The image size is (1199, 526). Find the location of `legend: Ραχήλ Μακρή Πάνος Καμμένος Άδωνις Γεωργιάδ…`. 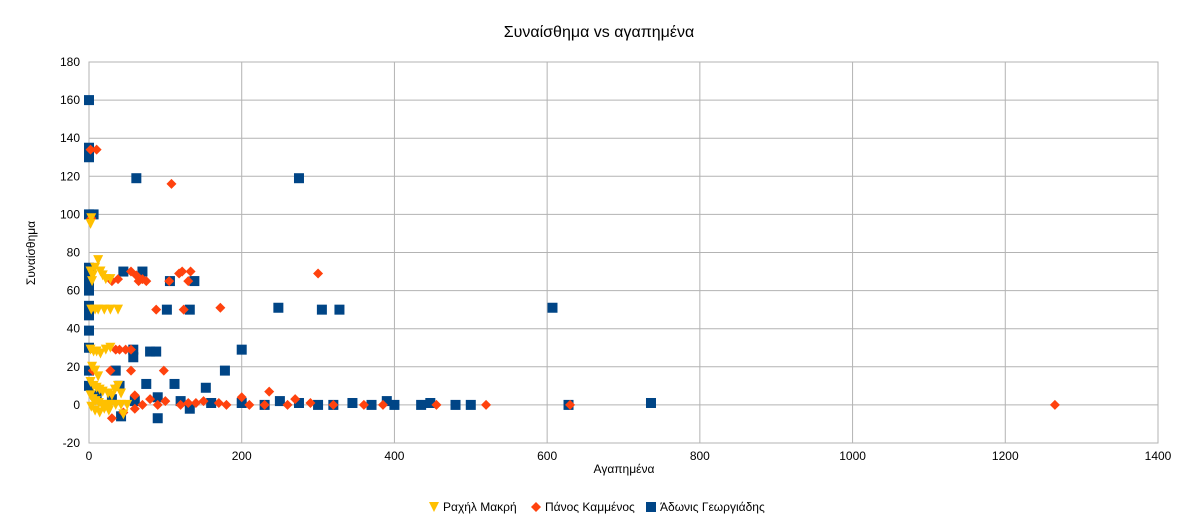

legend: Ραχήλ Μακρή Πάνος Καμμένος Άδωνις Γεωργιάδ… is located at coordinates (597, 507).